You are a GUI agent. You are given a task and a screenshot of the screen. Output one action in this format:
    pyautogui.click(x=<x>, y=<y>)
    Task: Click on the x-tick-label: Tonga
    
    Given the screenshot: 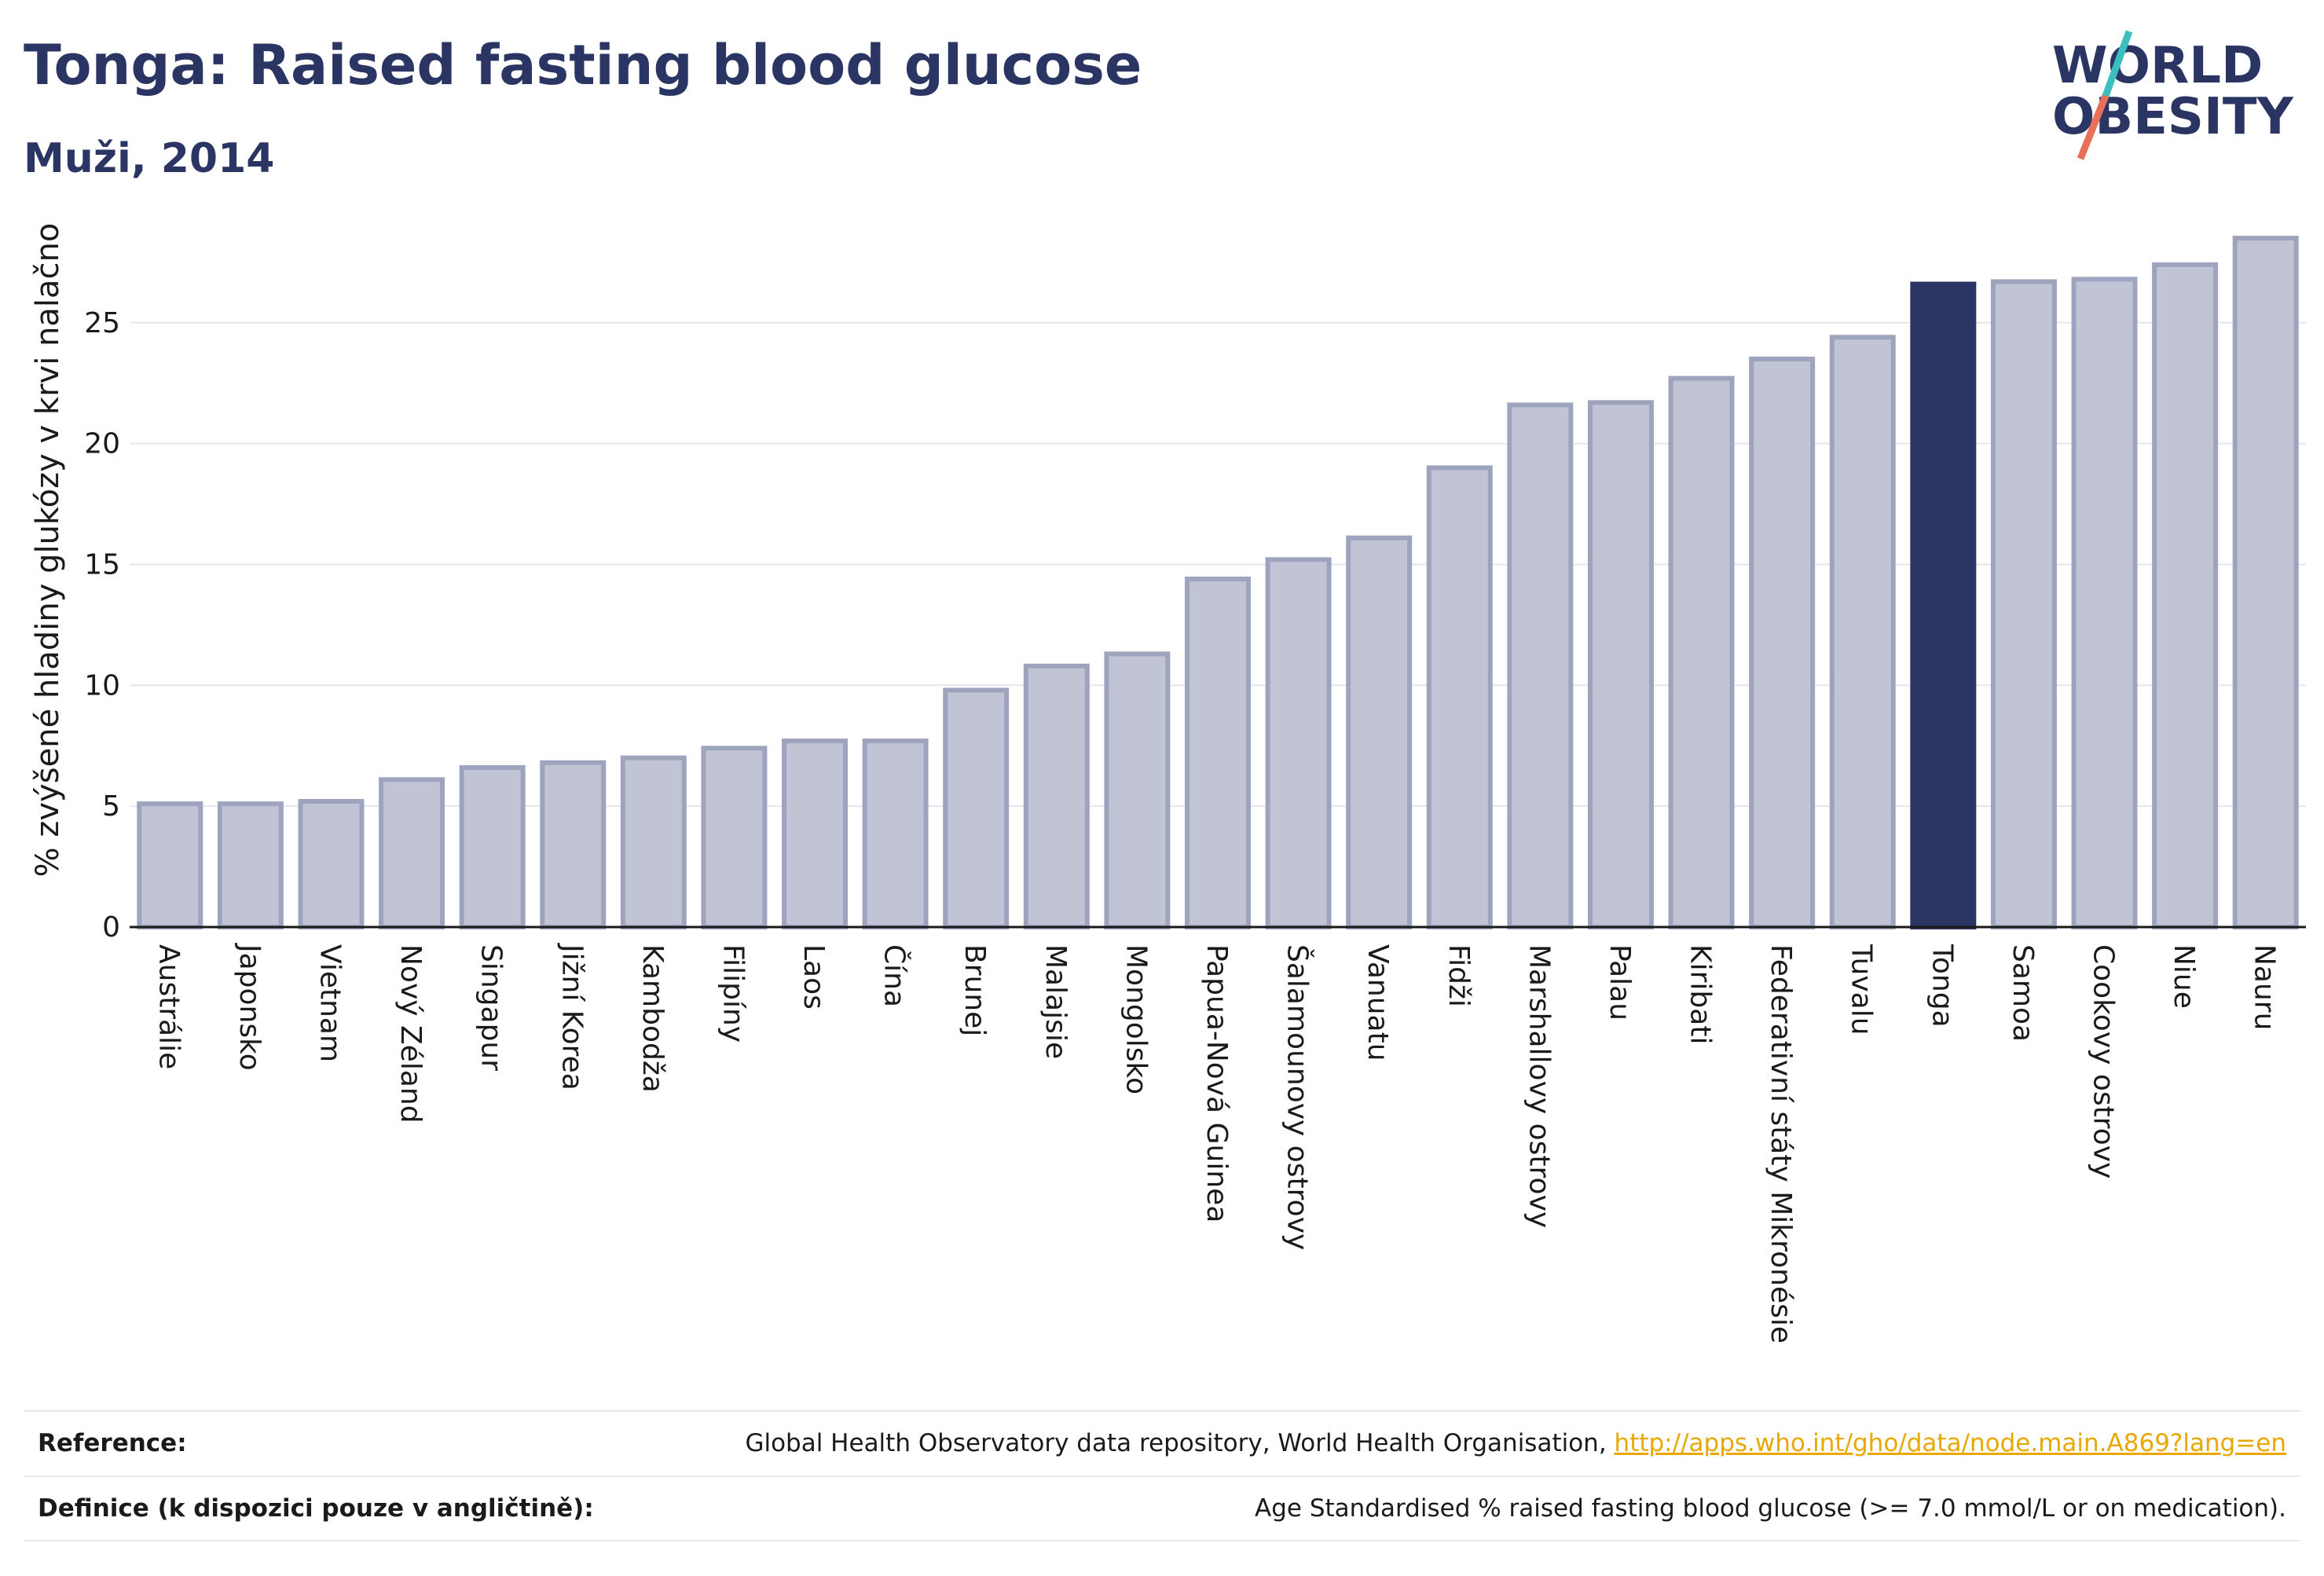 What is the action you would take?
    pyautogui.click(x=1942, y=986)
    